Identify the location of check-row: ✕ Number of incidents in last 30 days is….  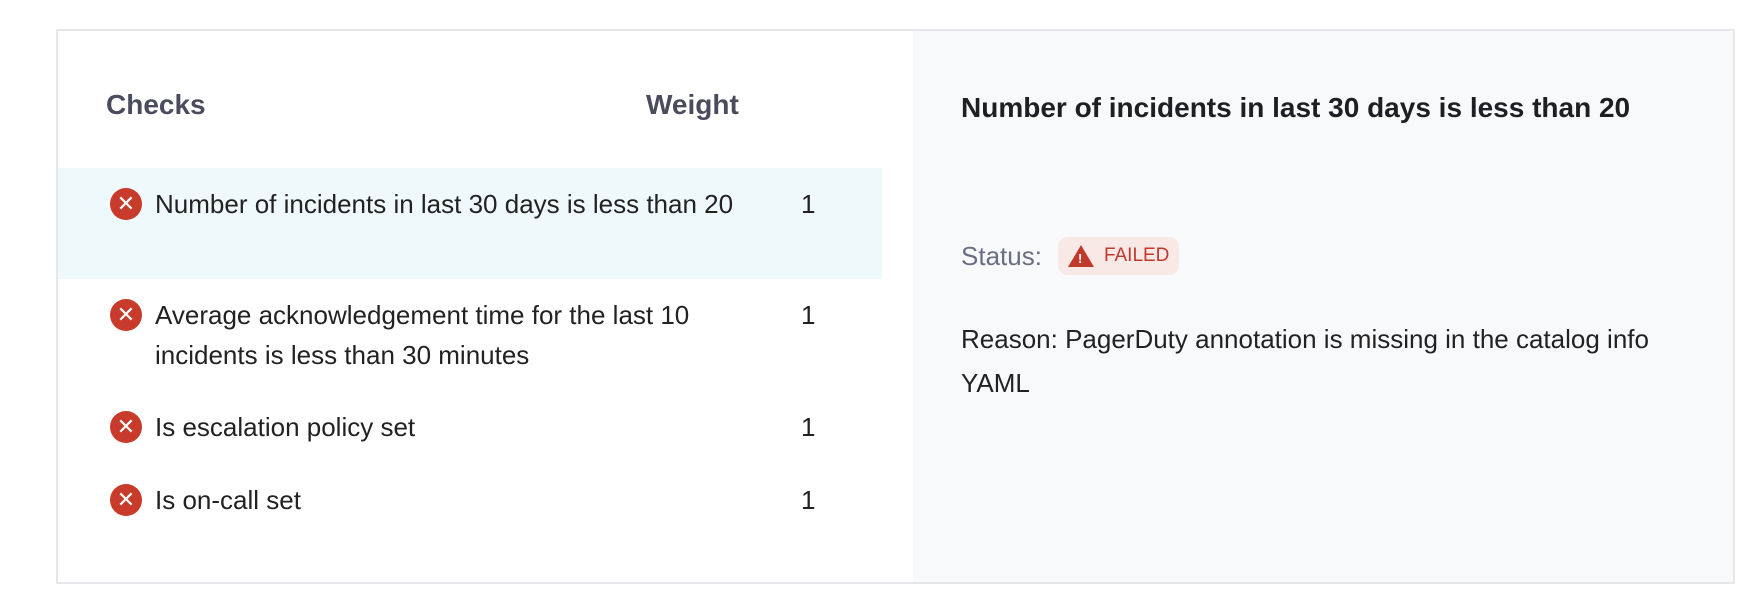
(470, 223).